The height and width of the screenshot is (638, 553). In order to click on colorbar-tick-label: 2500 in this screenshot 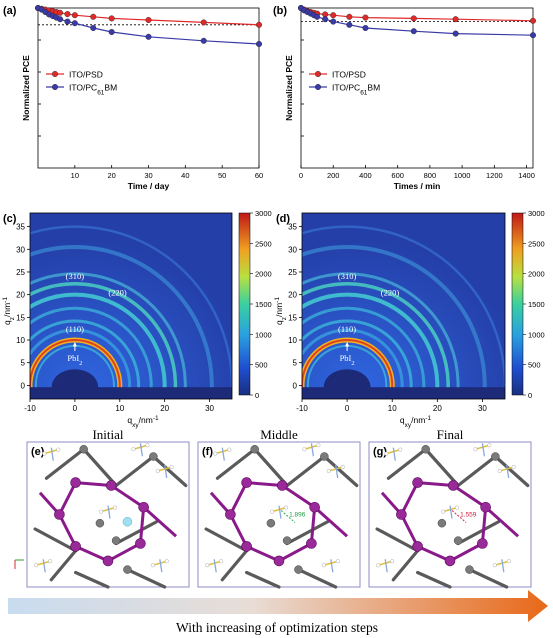, I will do `click(536, 243)`.